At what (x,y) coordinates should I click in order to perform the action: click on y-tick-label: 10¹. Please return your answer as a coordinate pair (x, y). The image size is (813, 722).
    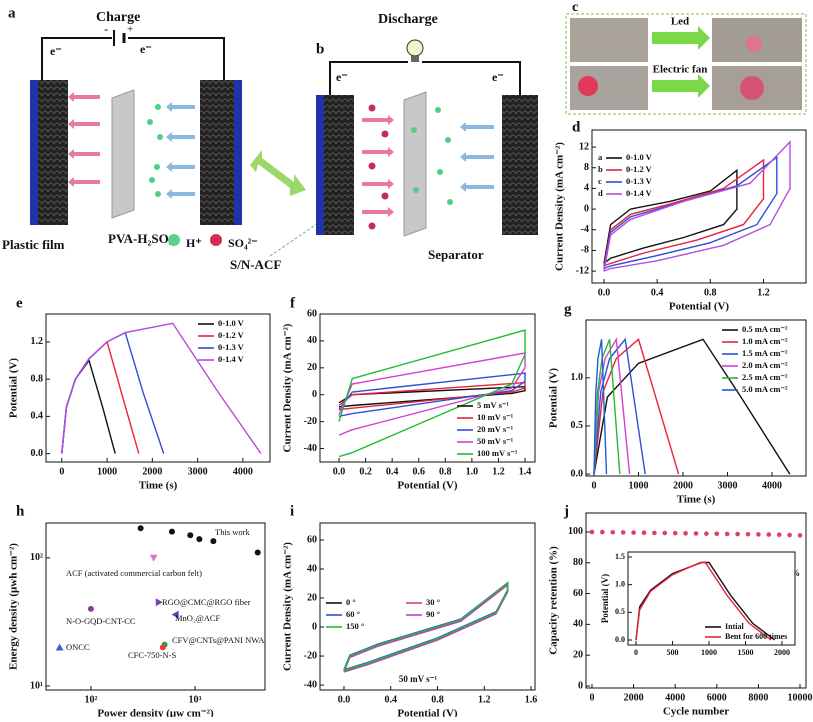
    Looking at the image, I should click on (36, 685).